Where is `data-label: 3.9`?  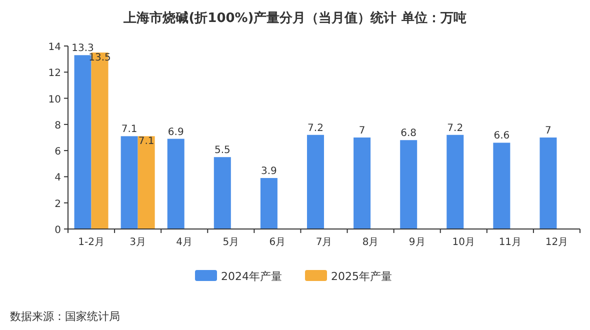
data-label: 3.9 is located at coordinates (269, 172).